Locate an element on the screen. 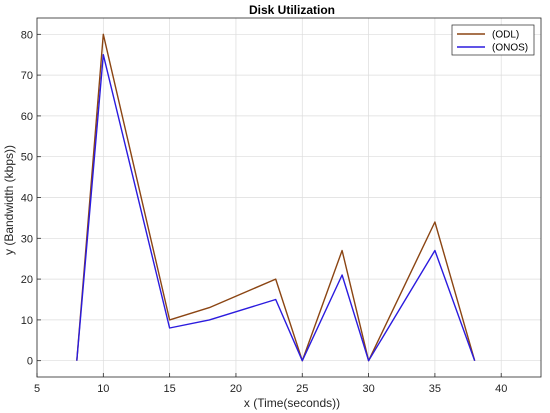 This screenshot has width=550, height=413. y-axis: 0 10 20 30 40 50 60 70 80 is located at coordinates (31, 198).